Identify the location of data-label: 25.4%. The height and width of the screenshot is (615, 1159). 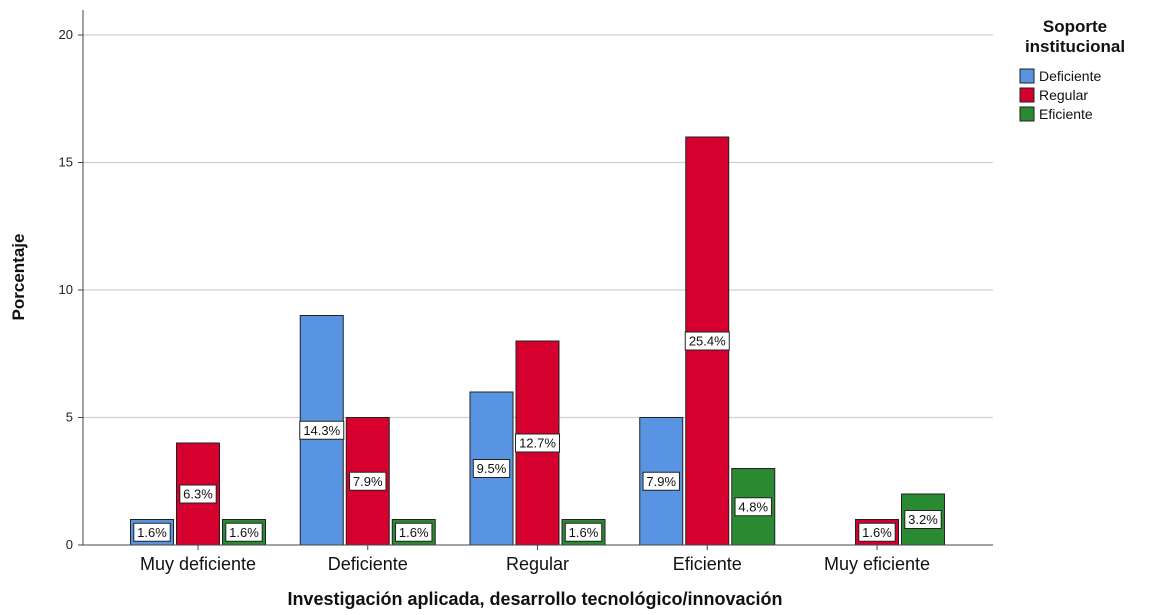
(707, 341).